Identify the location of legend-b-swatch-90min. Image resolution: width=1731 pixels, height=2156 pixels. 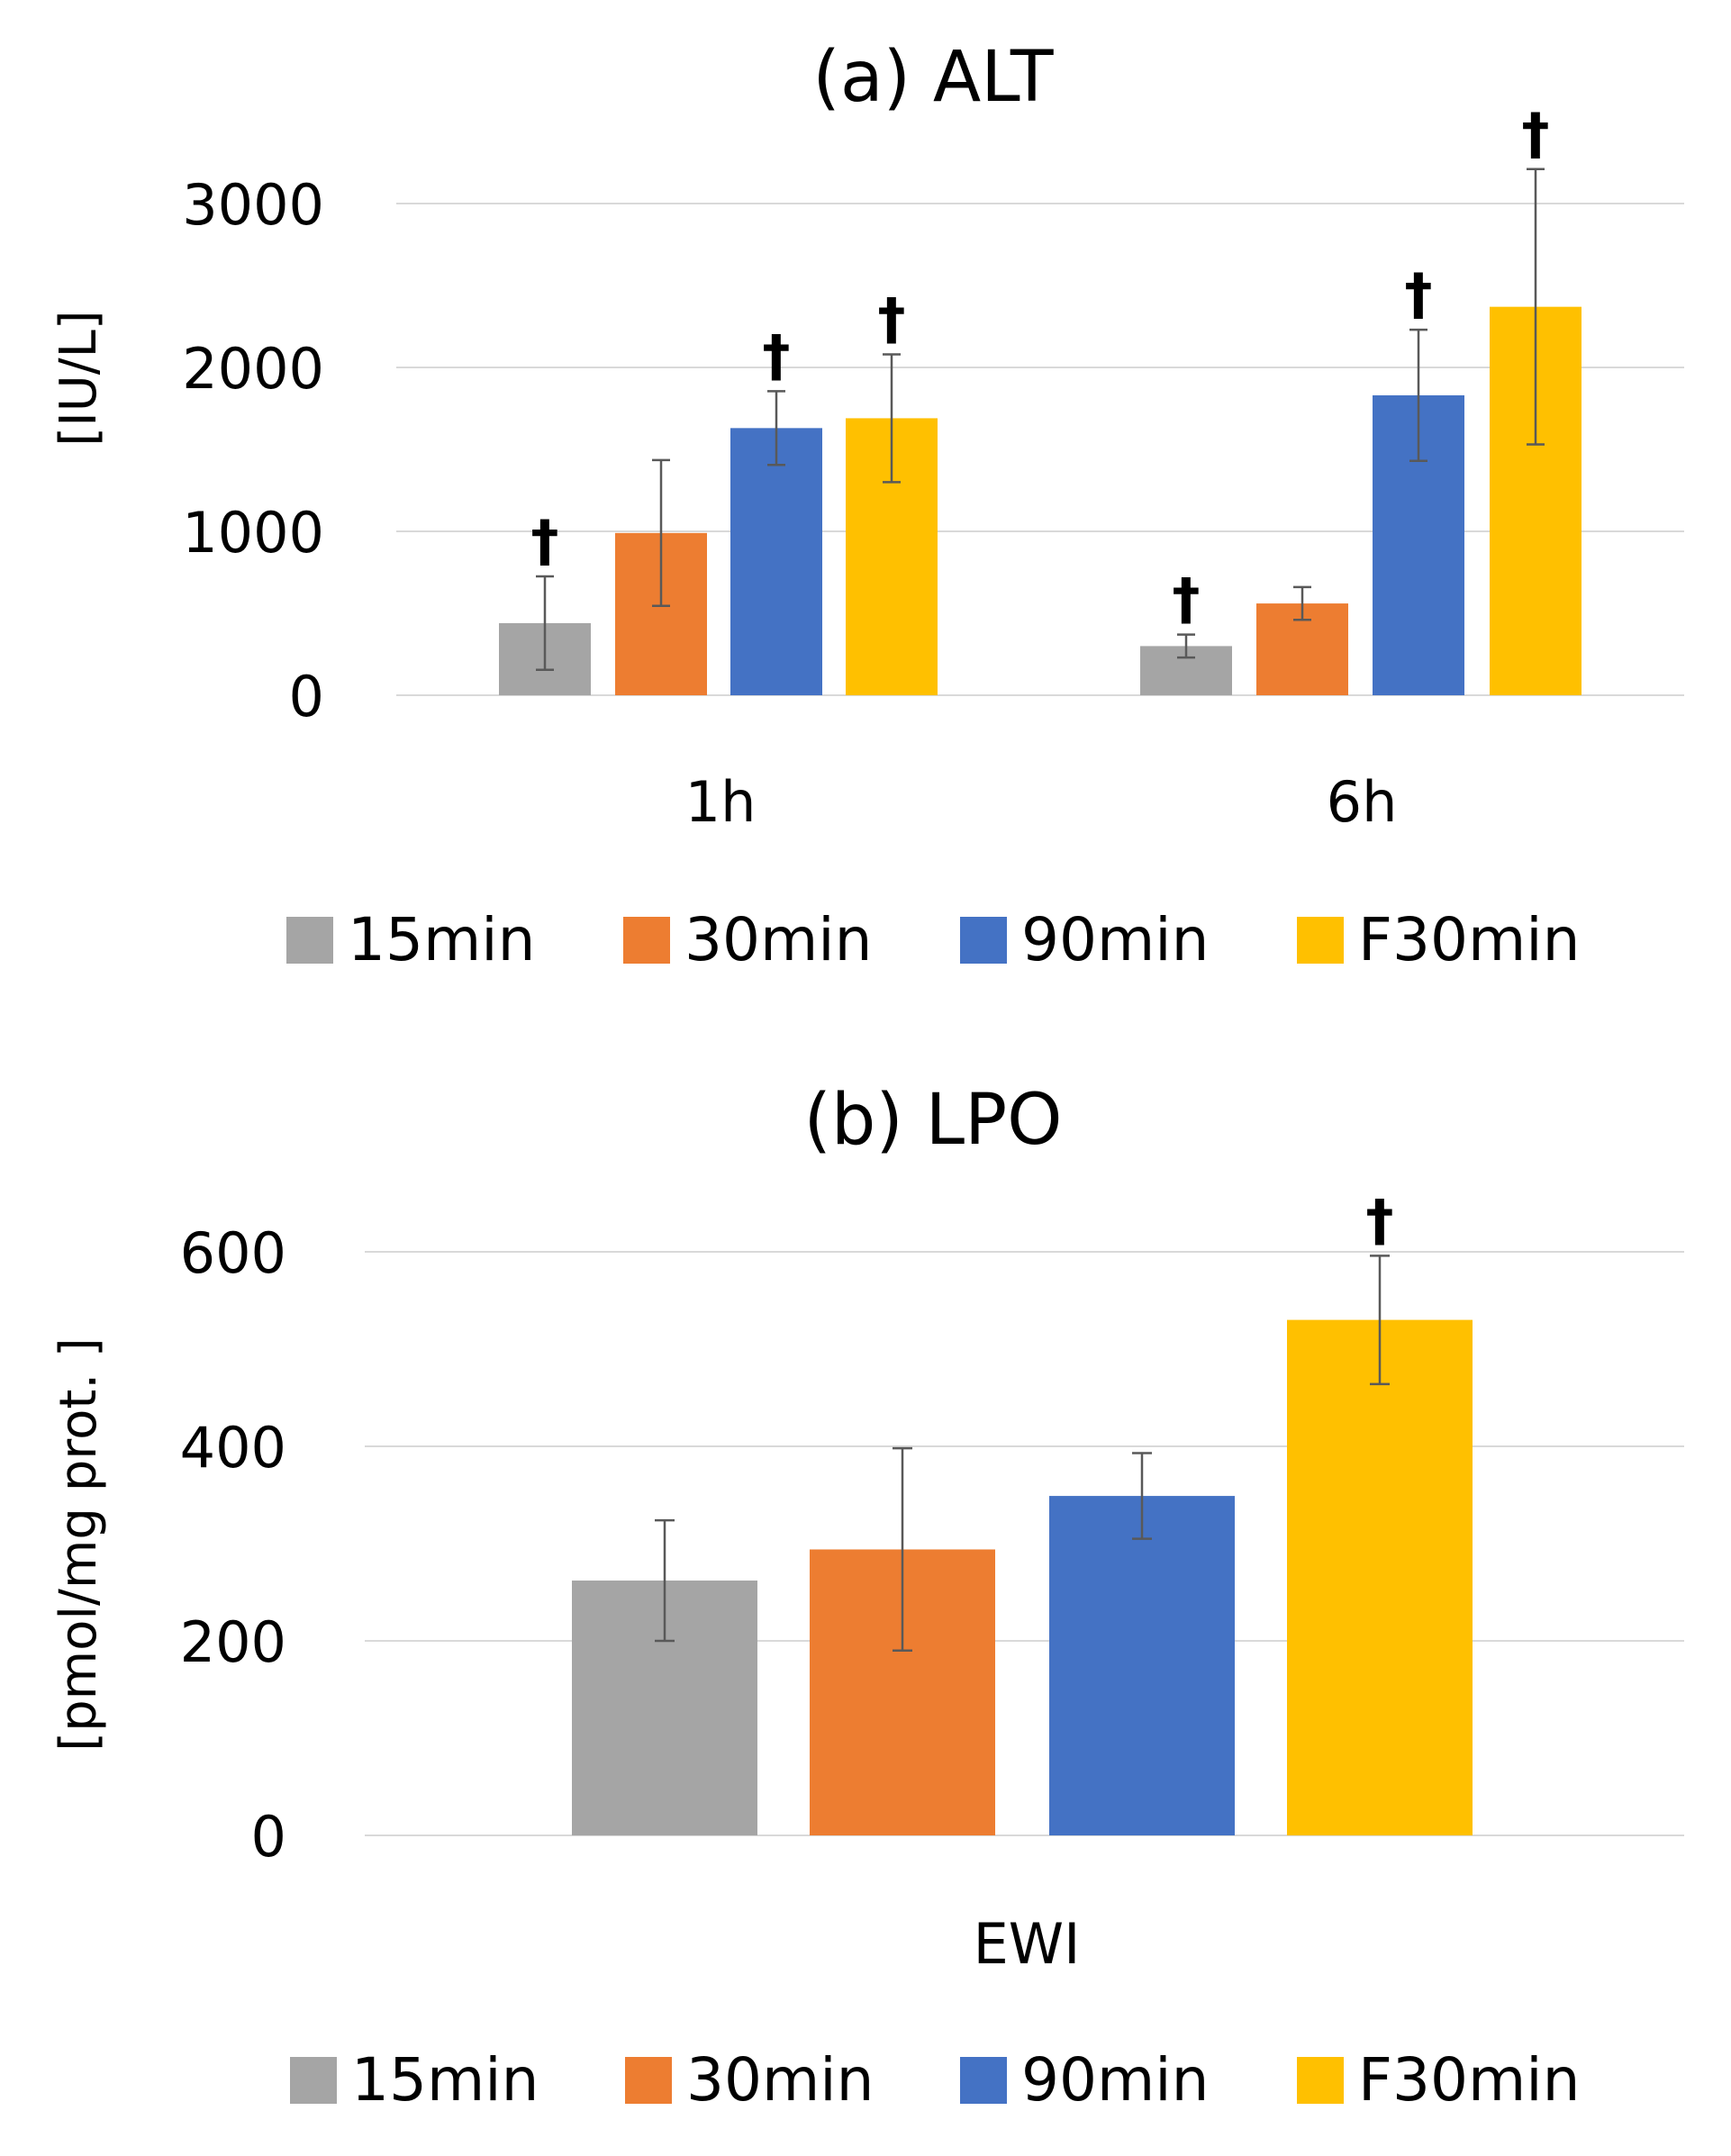
(984, 2081).